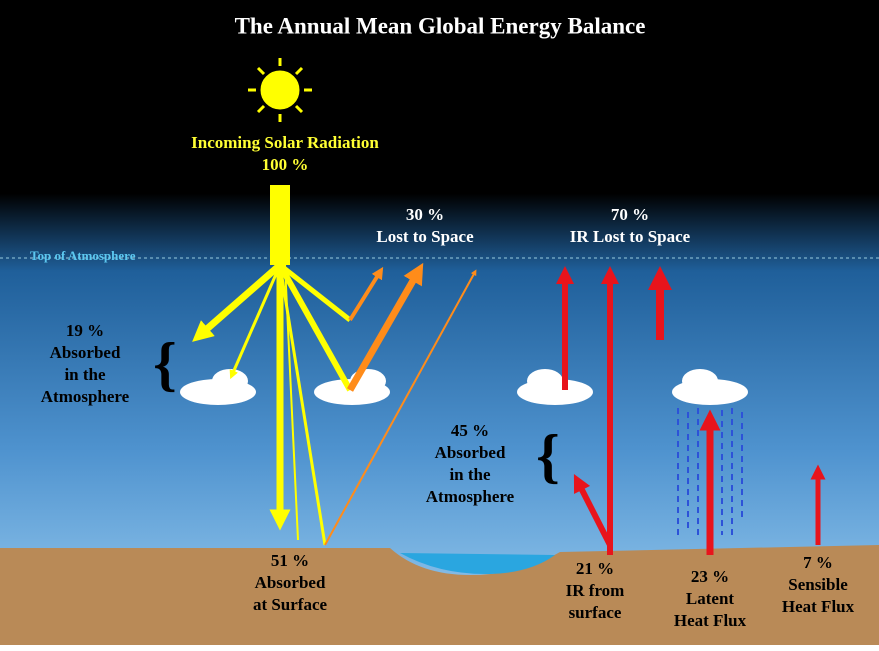 This screenshot has width=879, height=651. What do you see at coordinates (710, 474) in the screenshot?
I see `rain` at bounding box center [710, 474].